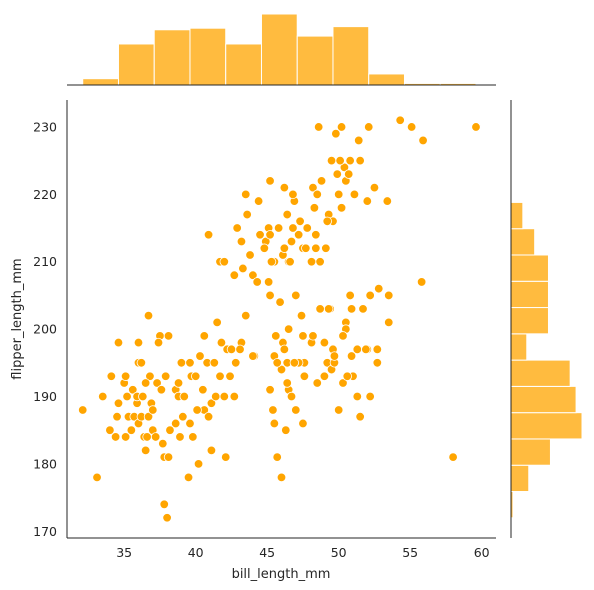 This screenshot has width=594, height=590. Describe the element at coordinates (482, 552) in the screenshot. I see `x-tick-label: 60` at that location.